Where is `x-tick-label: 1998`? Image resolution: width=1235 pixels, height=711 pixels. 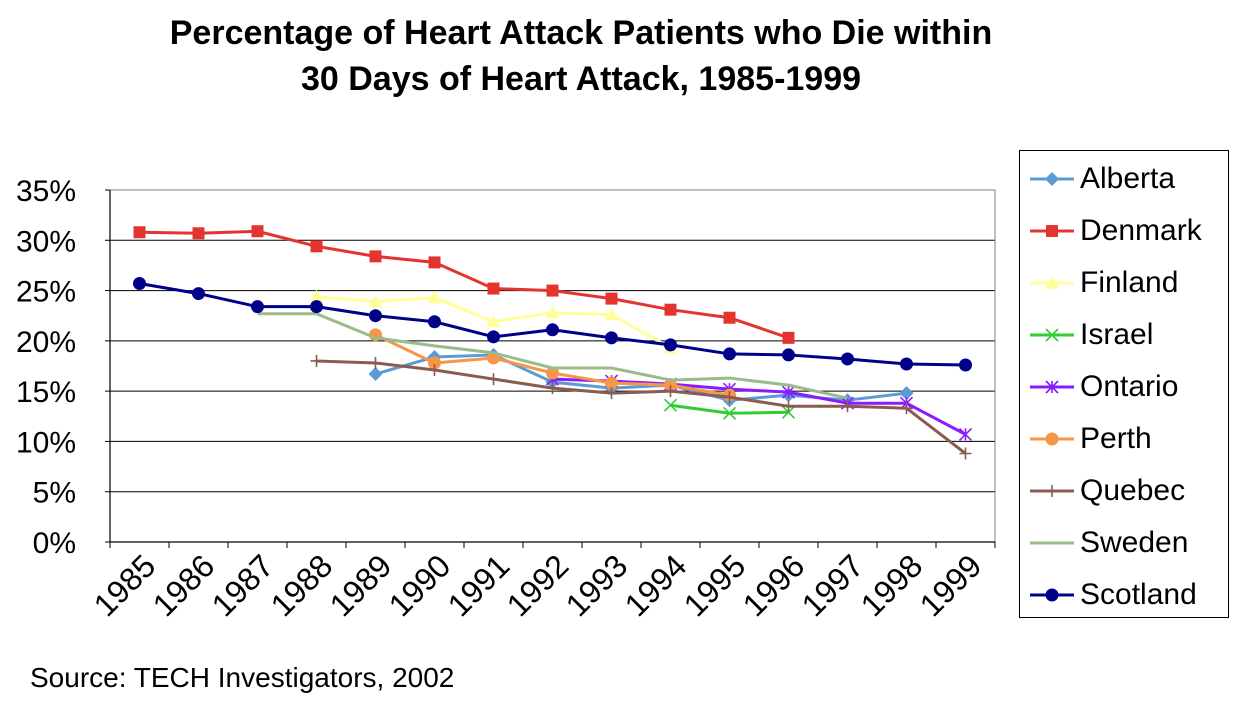 x-tick-label: 1998 is located at coordinates (892, 585).